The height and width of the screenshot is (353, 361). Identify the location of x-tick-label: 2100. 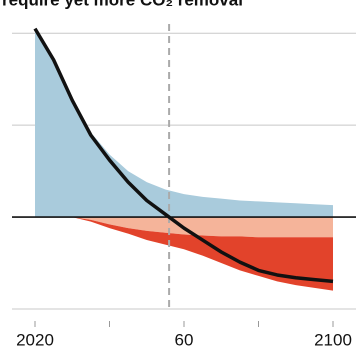
(333, 339).